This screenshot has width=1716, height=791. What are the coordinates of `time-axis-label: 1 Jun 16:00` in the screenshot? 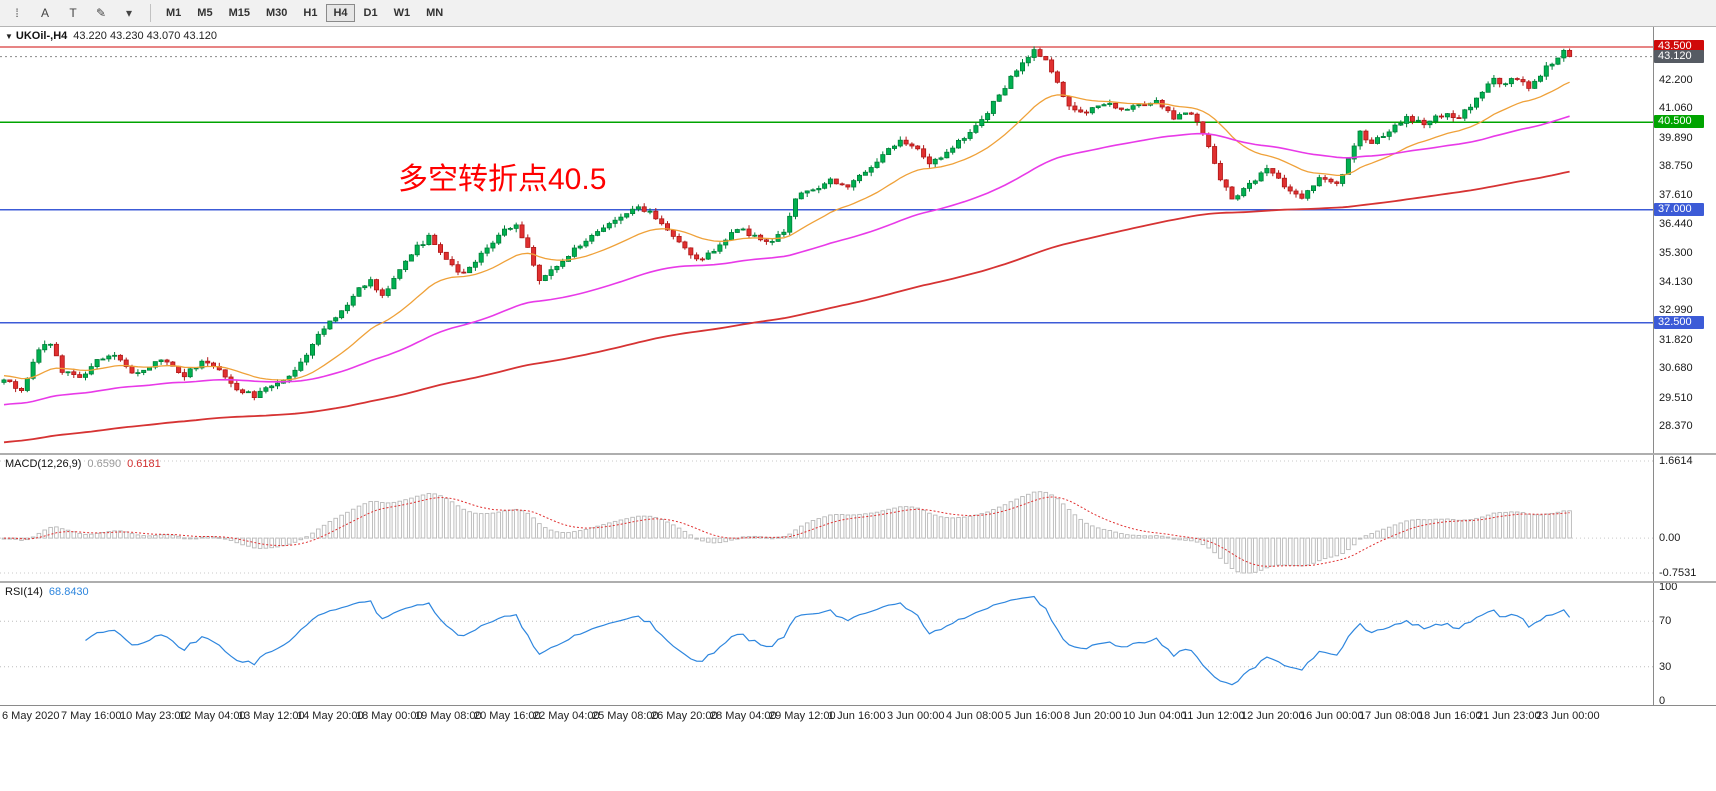 It's located at (857, 716).